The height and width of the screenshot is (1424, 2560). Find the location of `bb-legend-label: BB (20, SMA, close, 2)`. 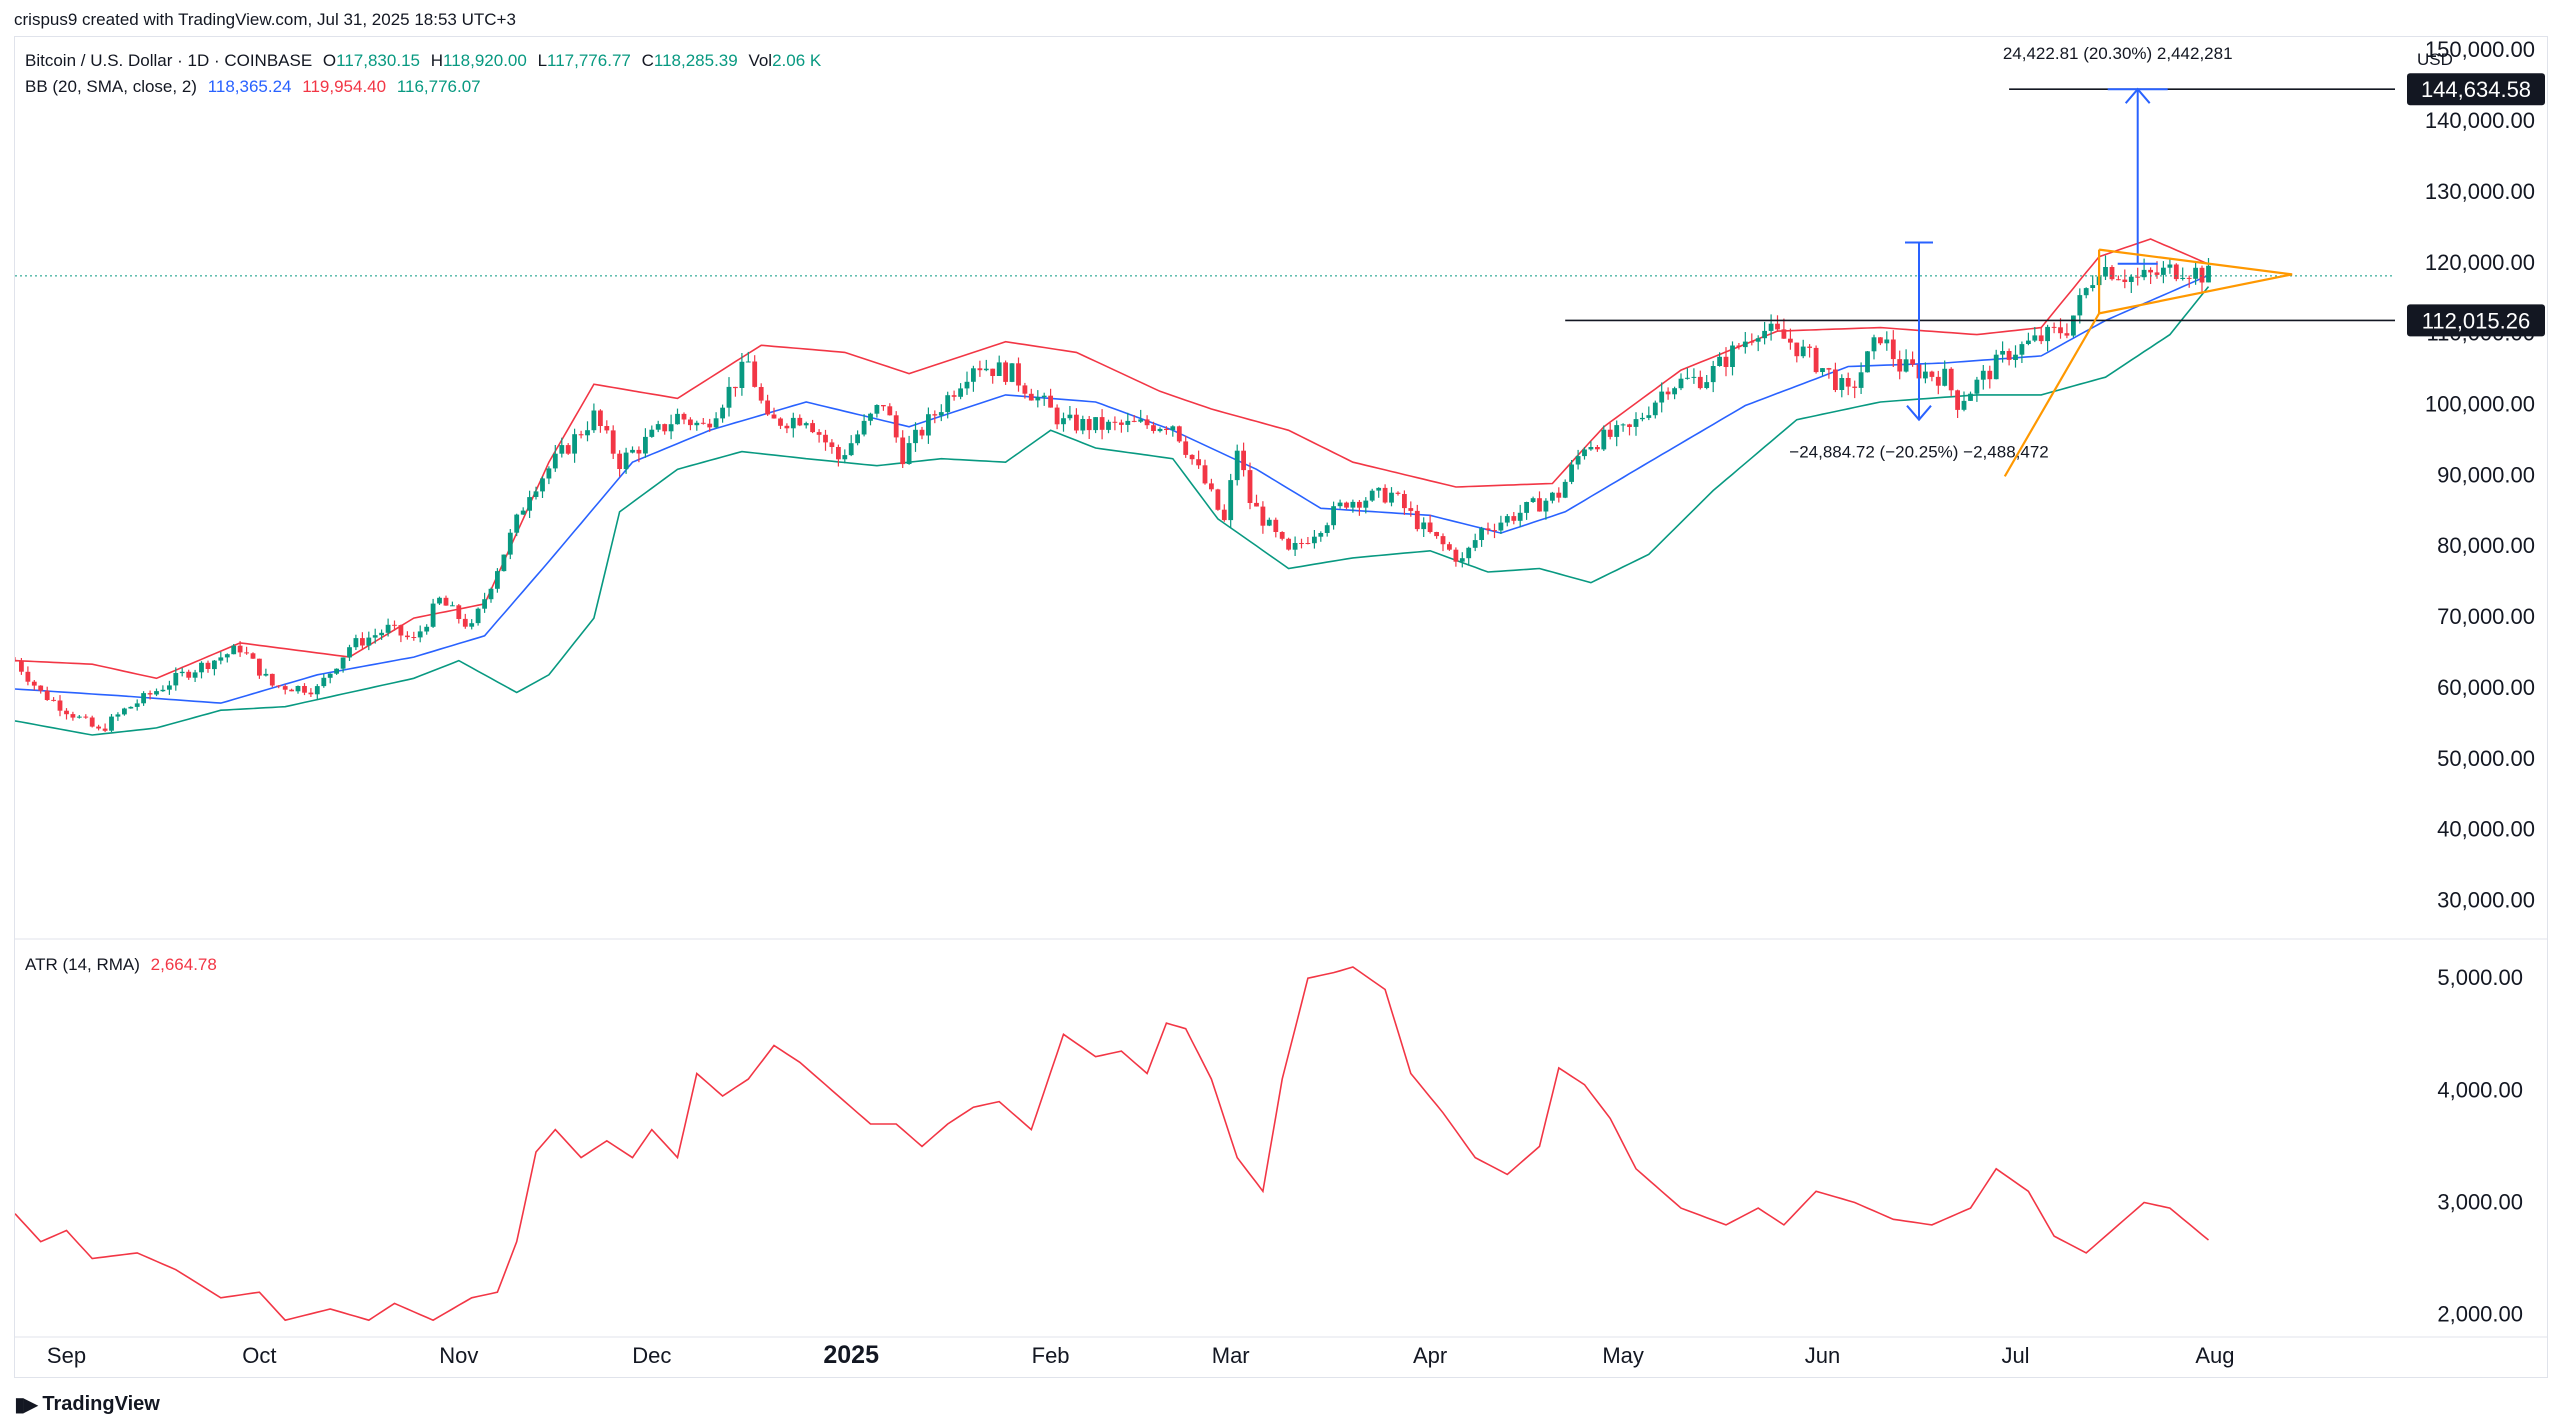

bb-legend-label: BB (20, SMA, close, 2) is located at coordinates (111, 86).